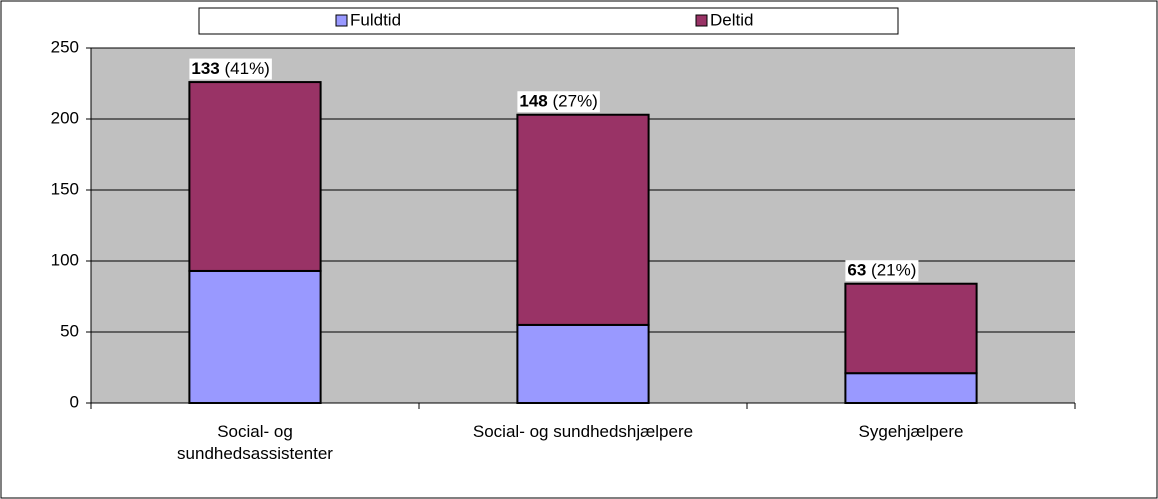 This screenshot has height=499, width=1158. Describe the element at coordinates (65, 117) in the screenshot. I see `y-tick-label: 200` at that location.